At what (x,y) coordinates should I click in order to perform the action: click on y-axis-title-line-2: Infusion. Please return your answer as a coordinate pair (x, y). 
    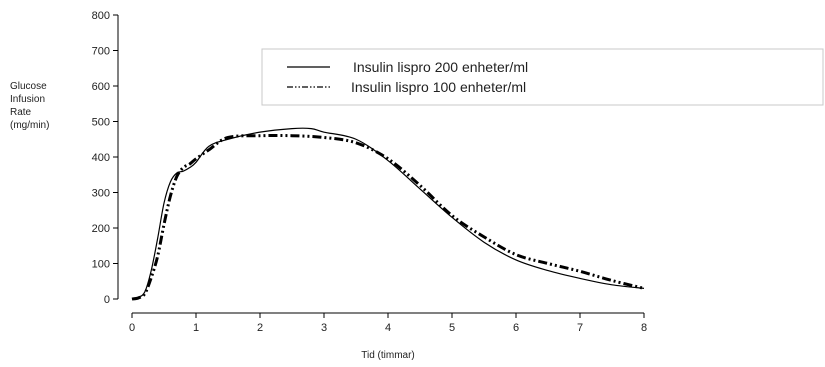
    Looking at the image, I should click on (27, 99).